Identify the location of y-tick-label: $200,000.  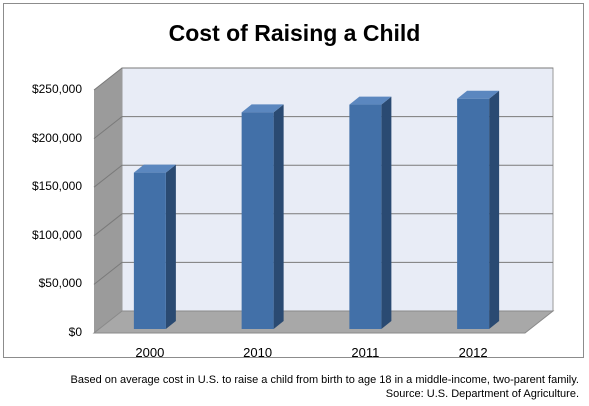
(56, 137).